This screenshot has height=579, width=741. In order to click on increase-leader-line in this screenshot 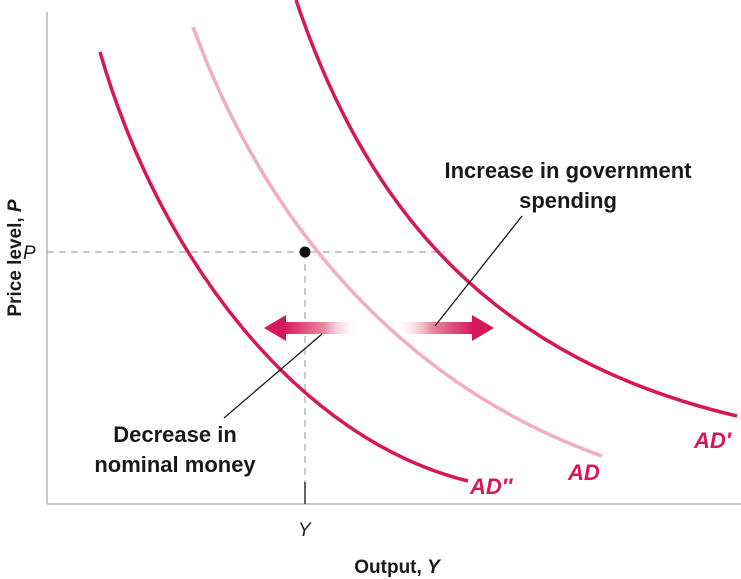, I will do `click(478, 271)`.